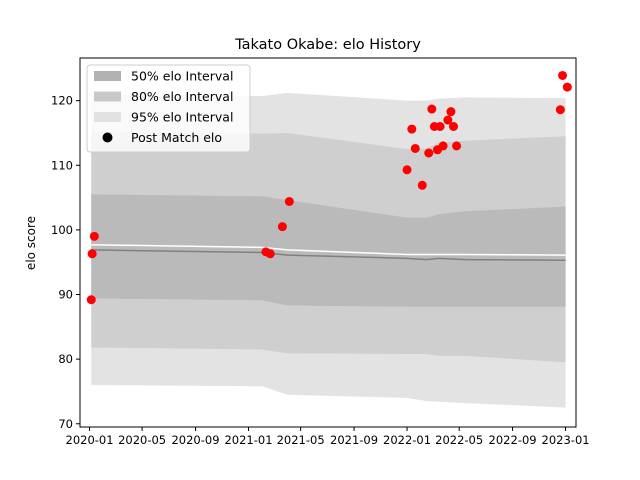  I want to click on x-tick-label: 2020-09, so click(195, 440).